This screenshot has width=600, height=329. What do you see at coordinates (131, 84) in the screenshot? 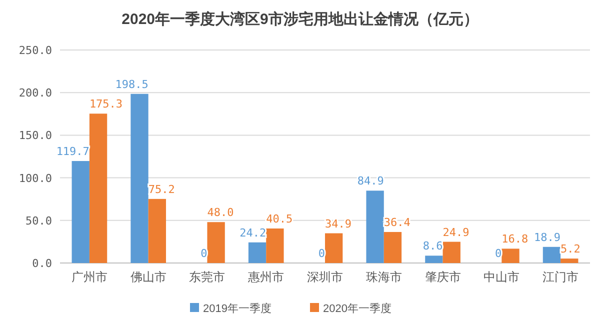
I see `data-label: 198.5` at bounding box center [131, 84].